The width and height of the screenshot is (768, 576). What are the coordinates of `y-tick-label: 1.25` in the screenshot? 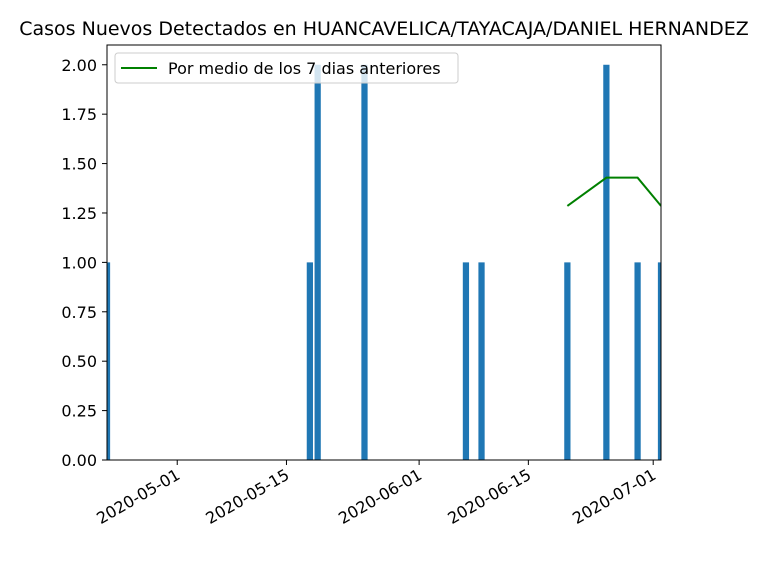 It's located at (79, 213).